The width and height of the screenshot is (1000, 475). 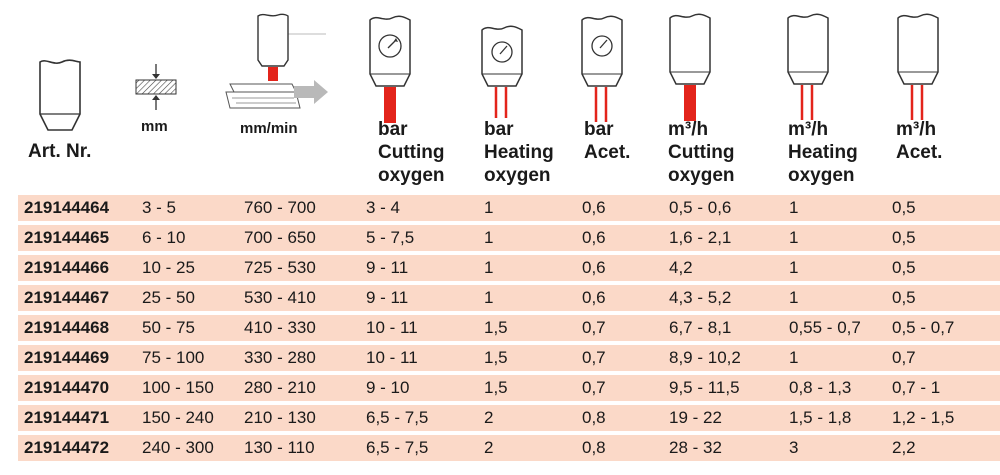 I want to click on cutting-speed-icon, so click(x=276, y=61).